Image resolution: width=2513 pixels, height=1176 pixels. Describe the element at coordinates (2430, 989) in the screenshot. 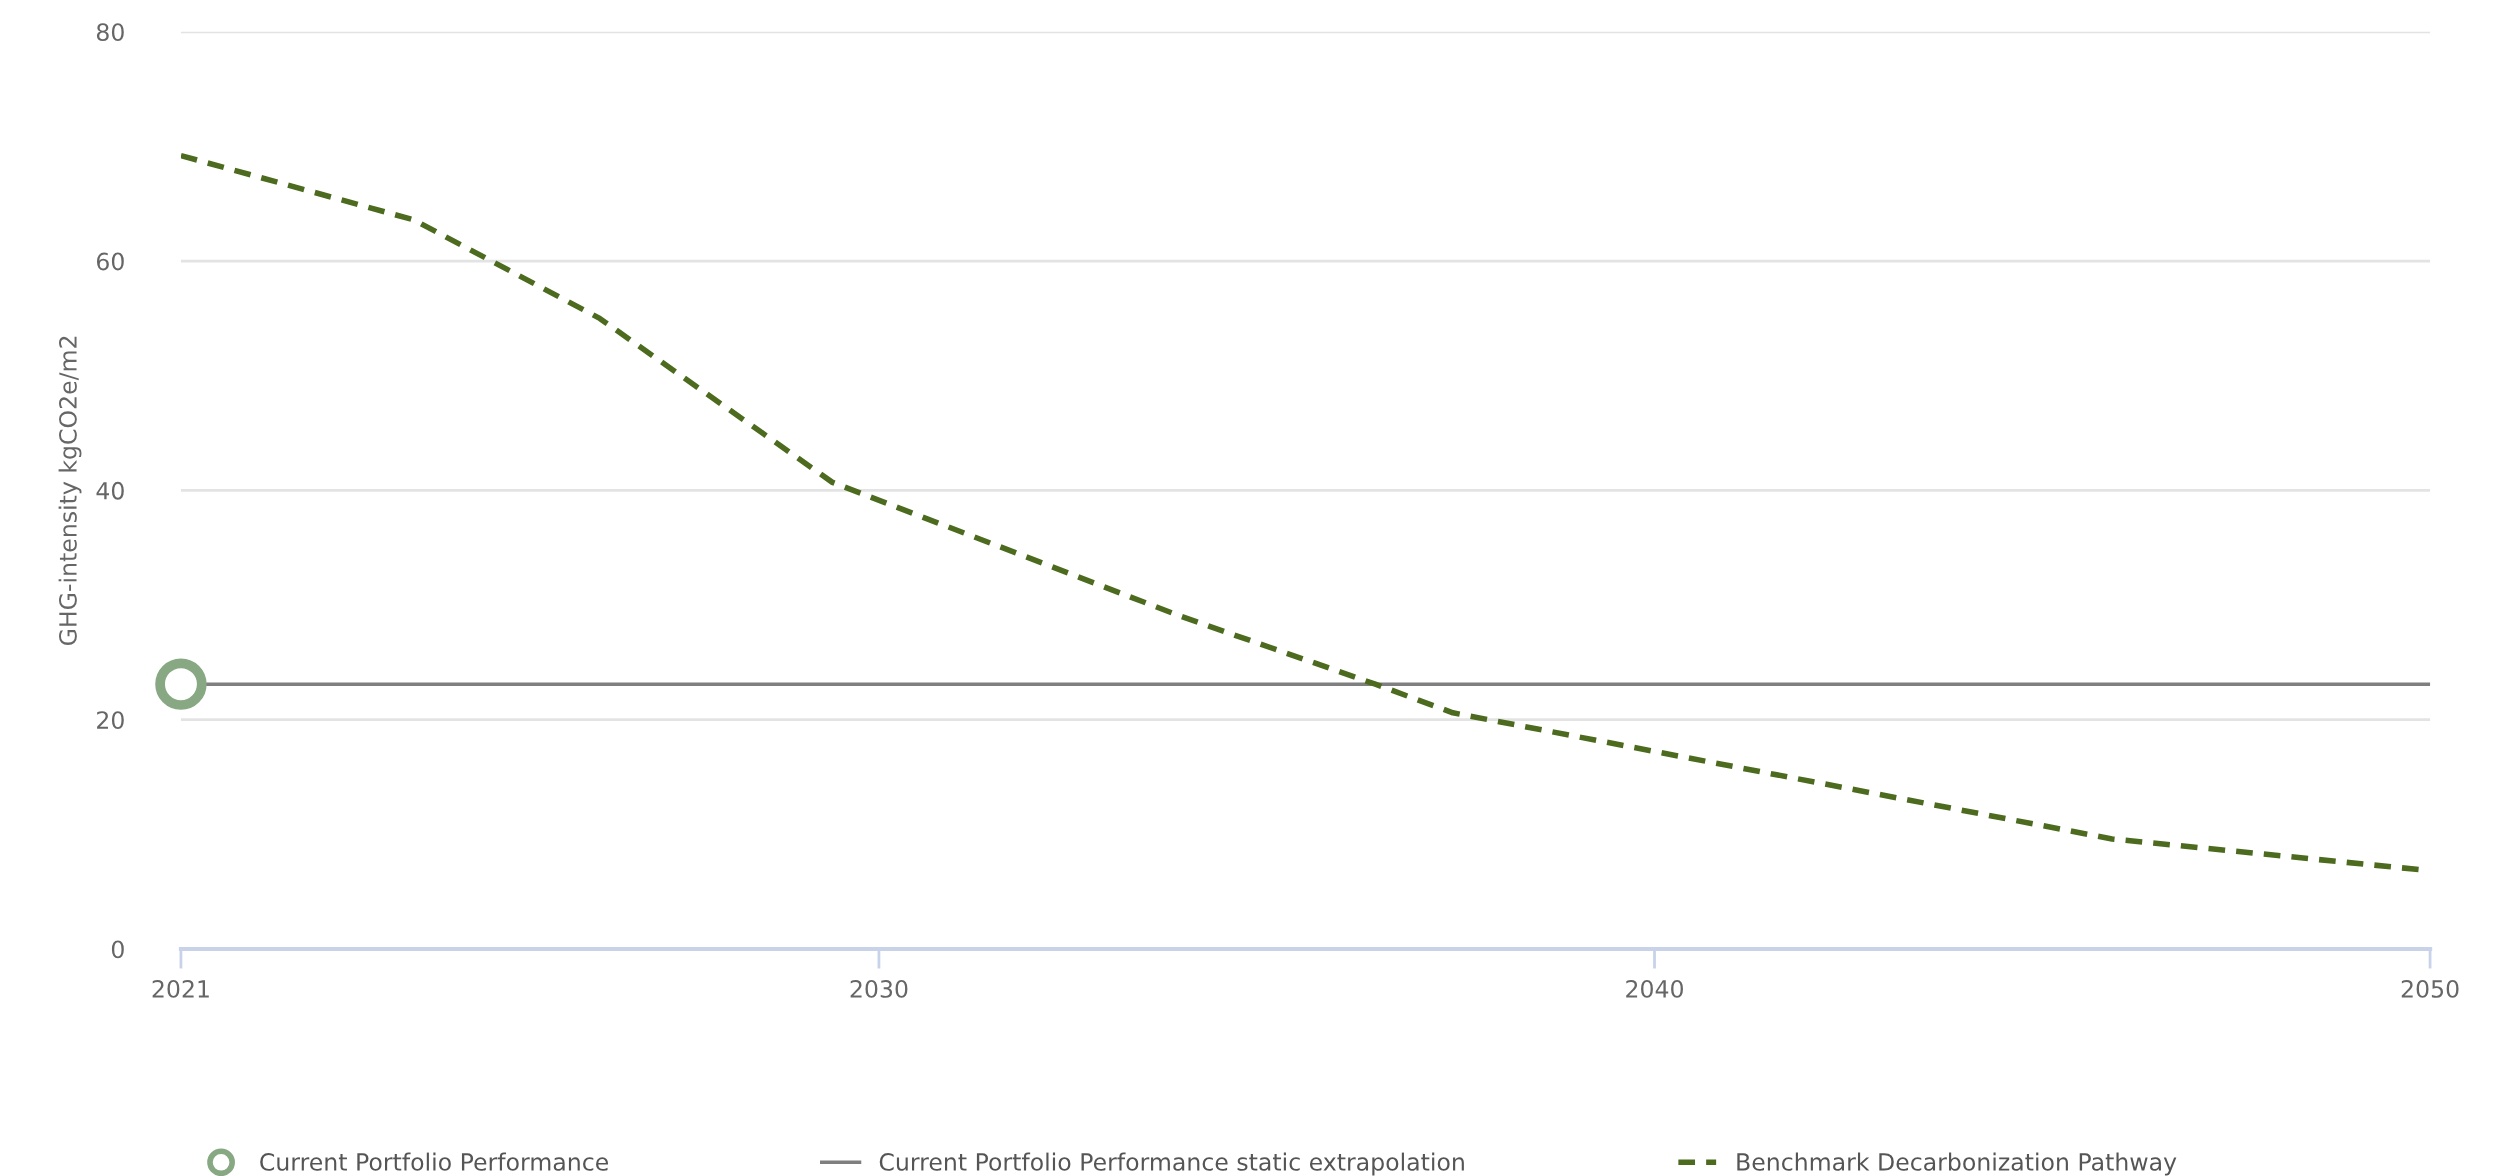

I see `x-tick-label: 2050` at that location.